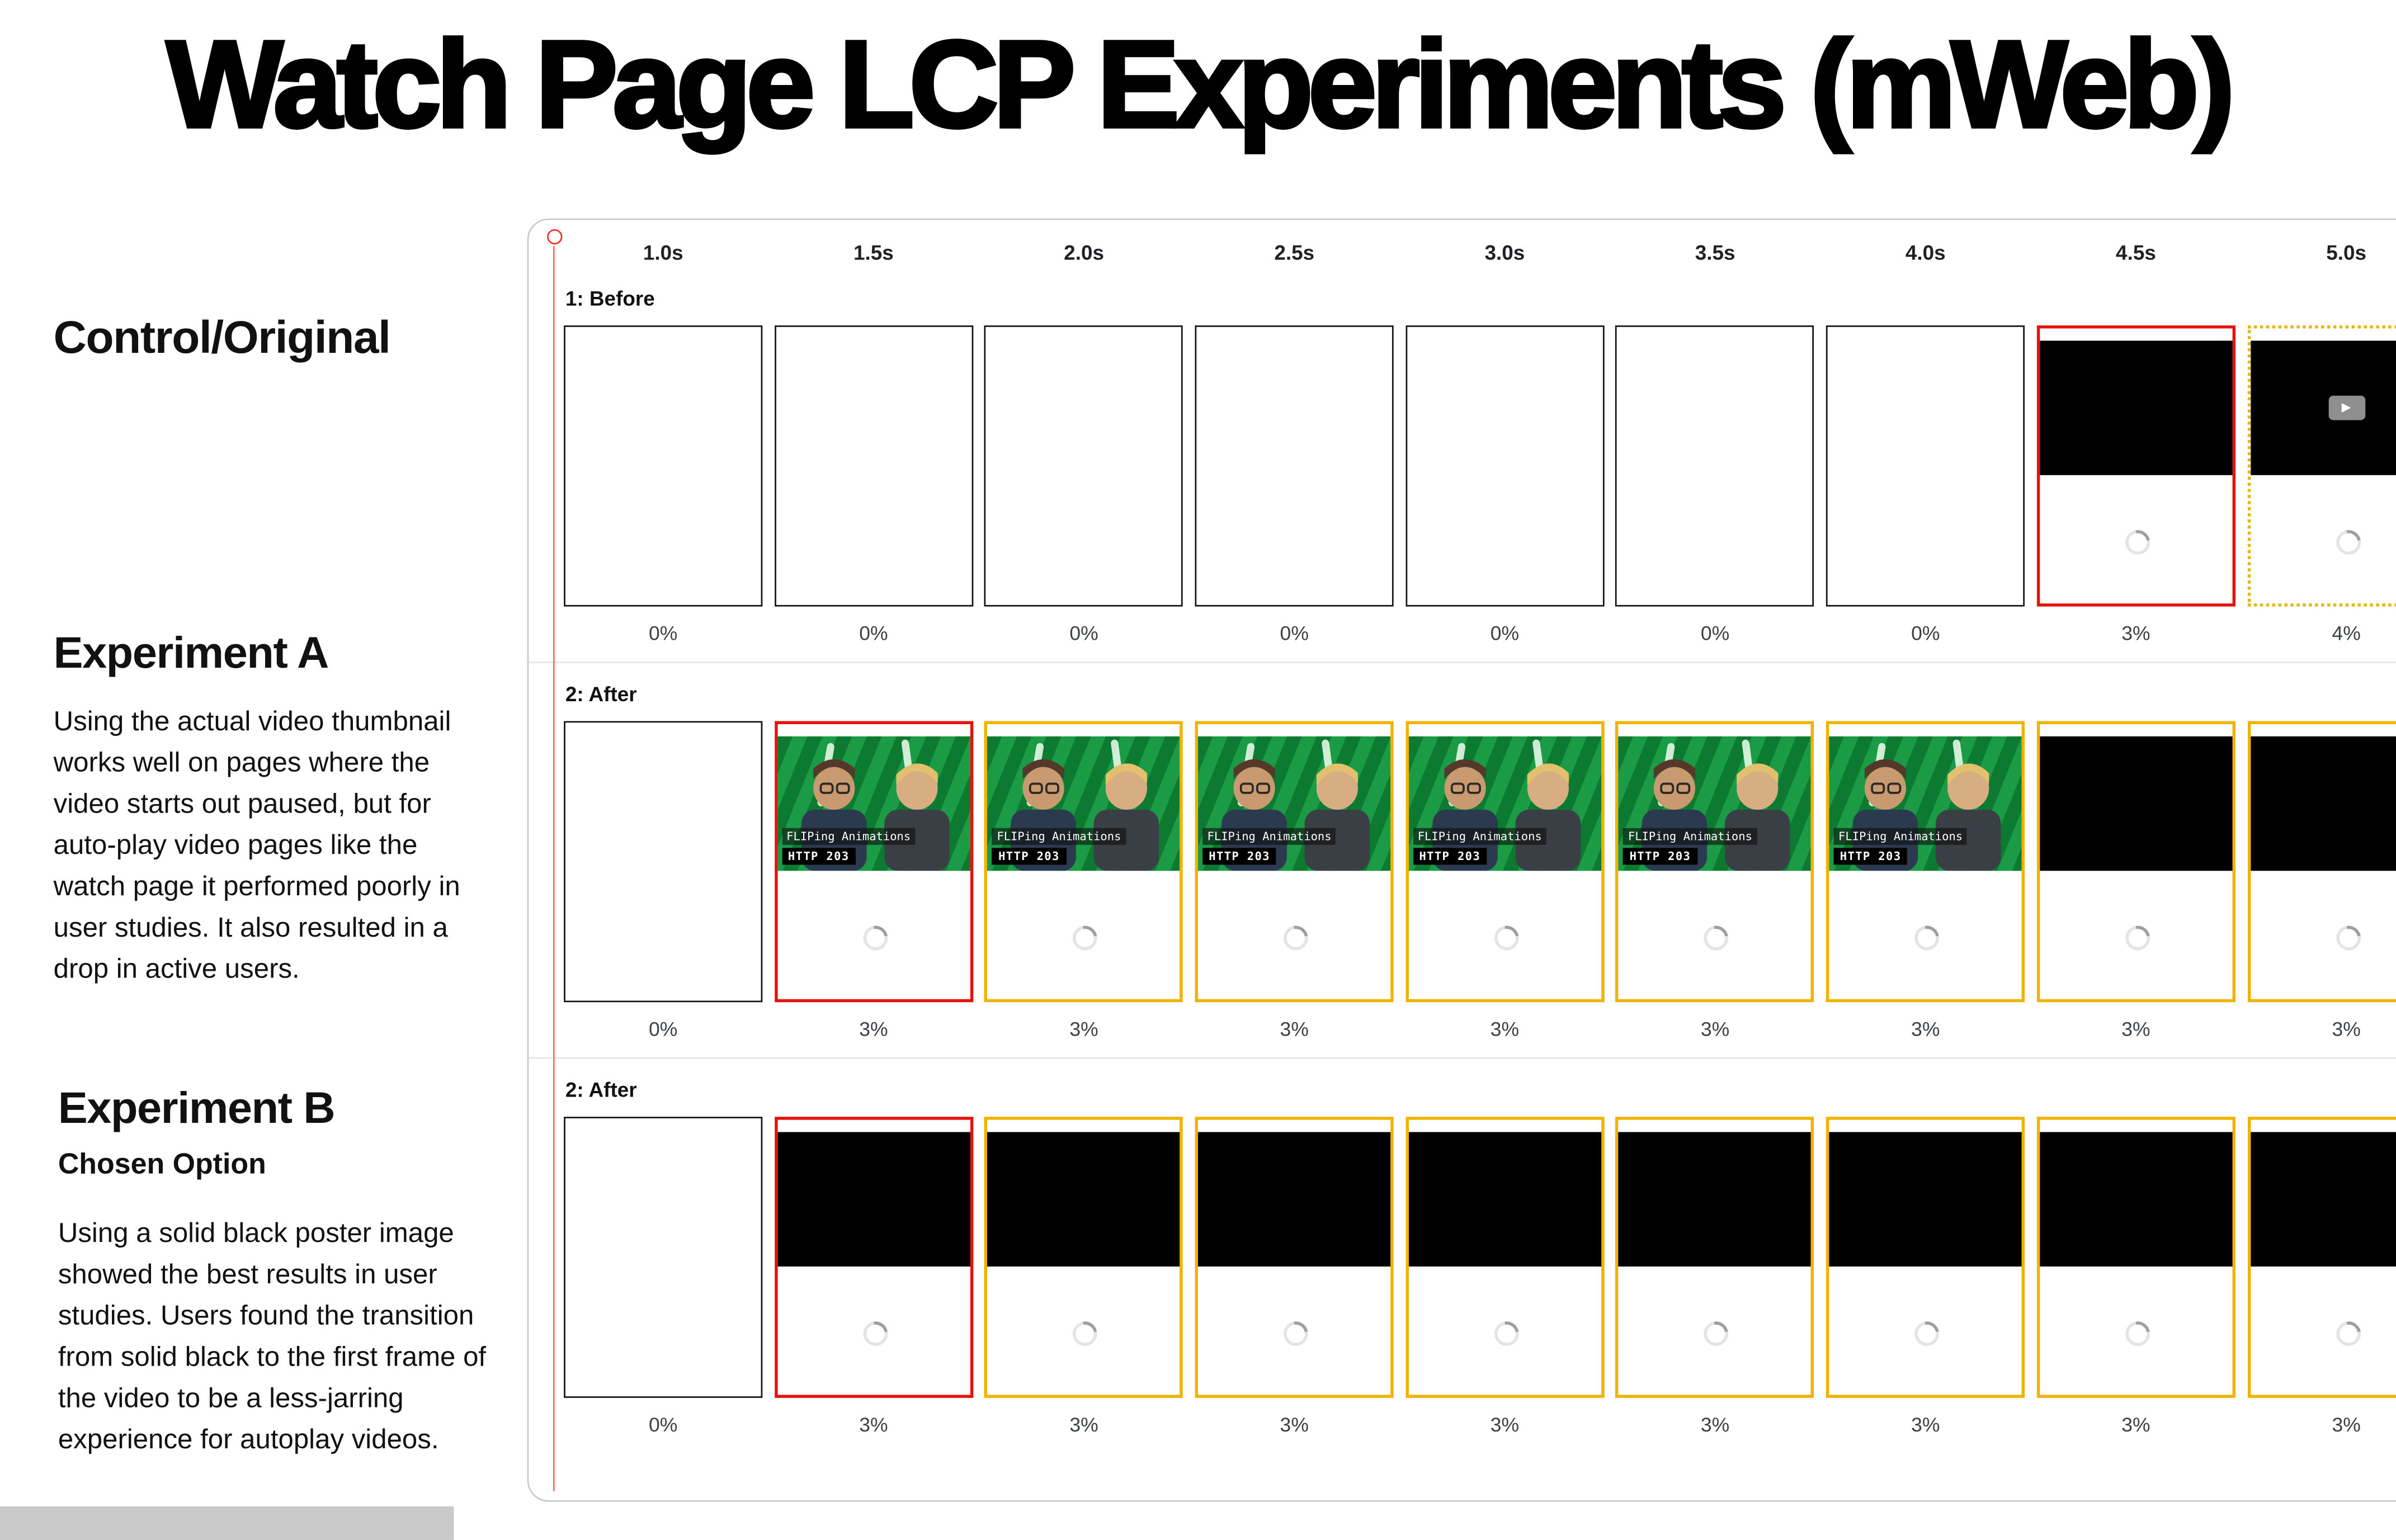 The image size is (2396, 1540). What do you see at coordinates (555, 237) in the screenshot?
I see `timeline-marker-circle-icon` at bounding box center [555, 237].